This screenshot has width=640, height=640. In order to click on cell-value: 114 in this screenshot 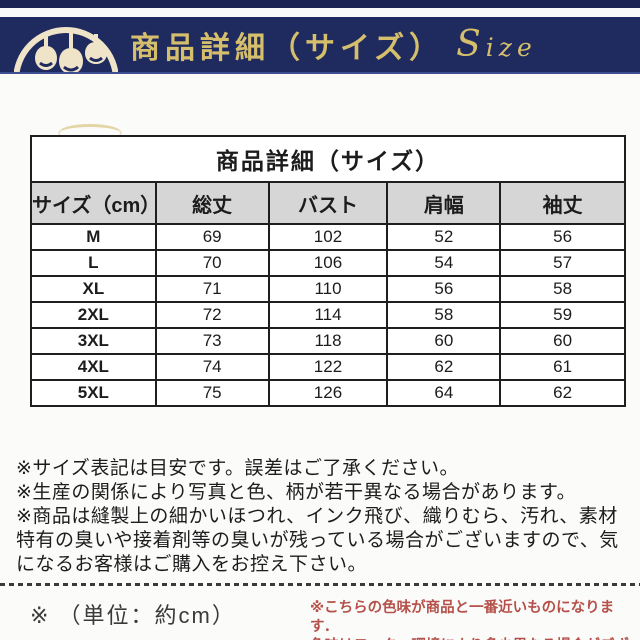, I will do `click(328, 315)`.